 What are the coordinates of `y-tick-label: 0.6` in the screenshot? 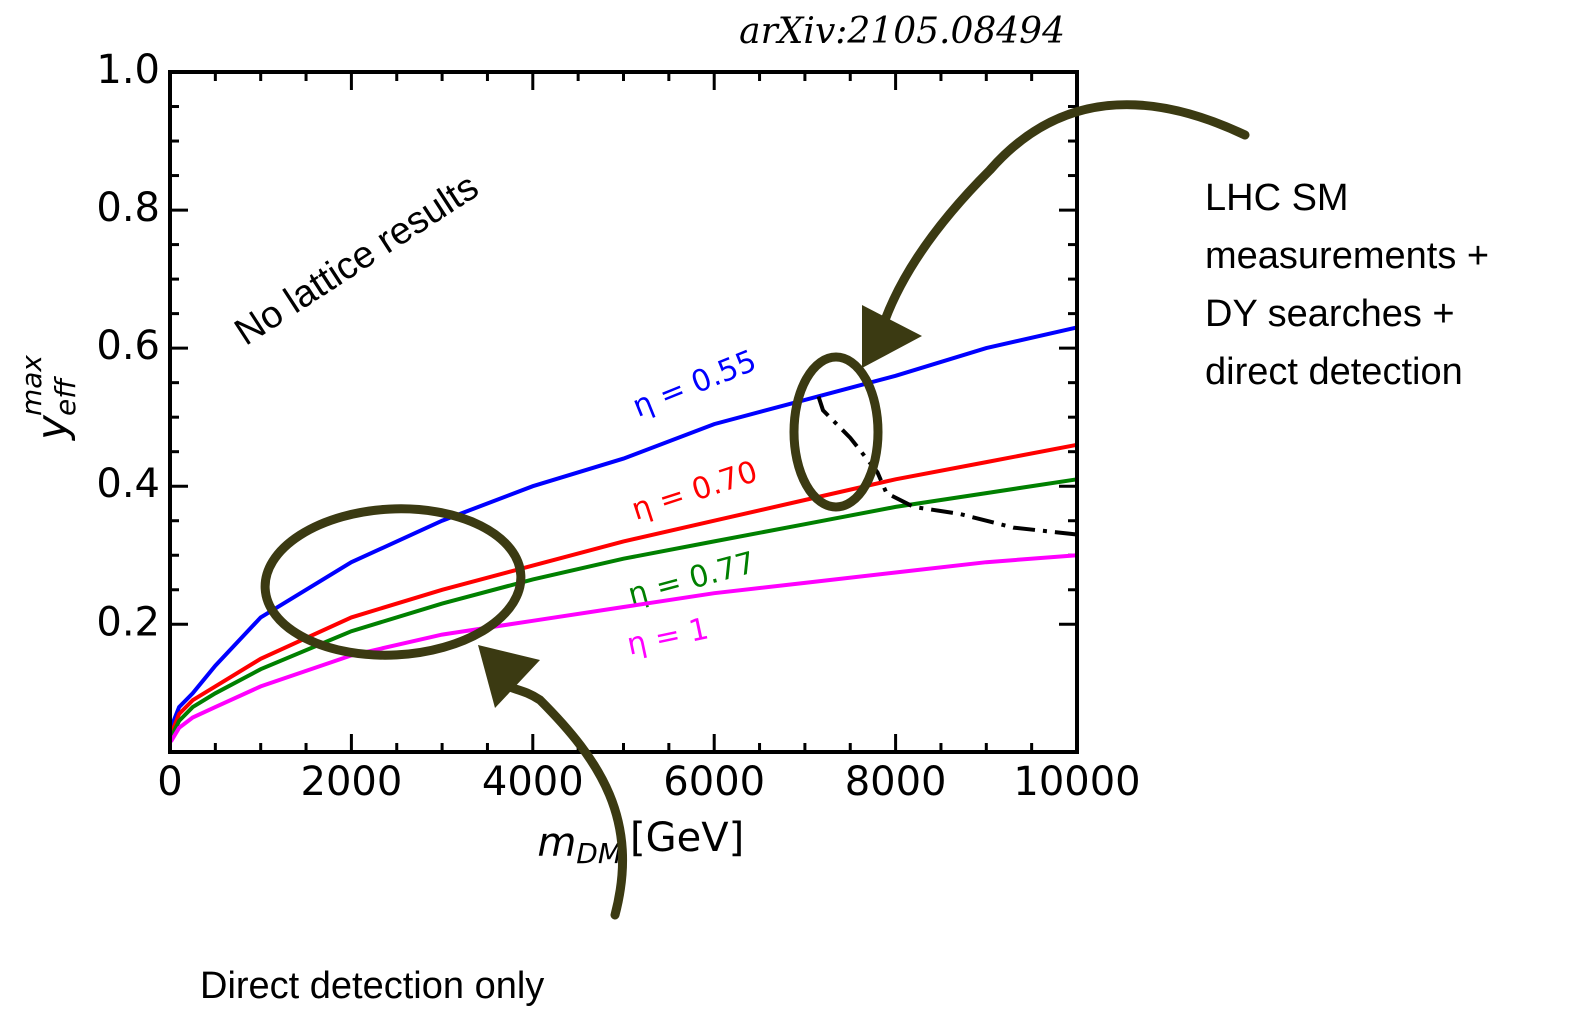 It's located at (128, 346).